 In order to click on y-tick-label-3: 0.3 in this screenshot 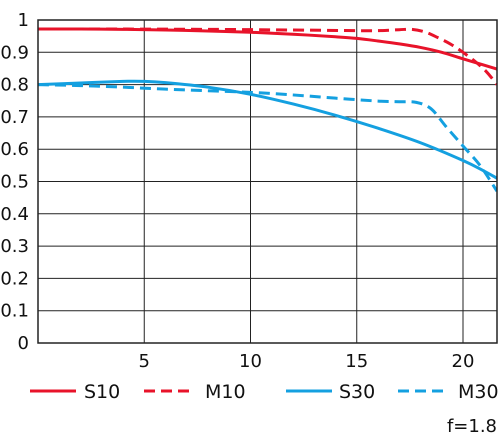, I will do `click(14, 246)`.